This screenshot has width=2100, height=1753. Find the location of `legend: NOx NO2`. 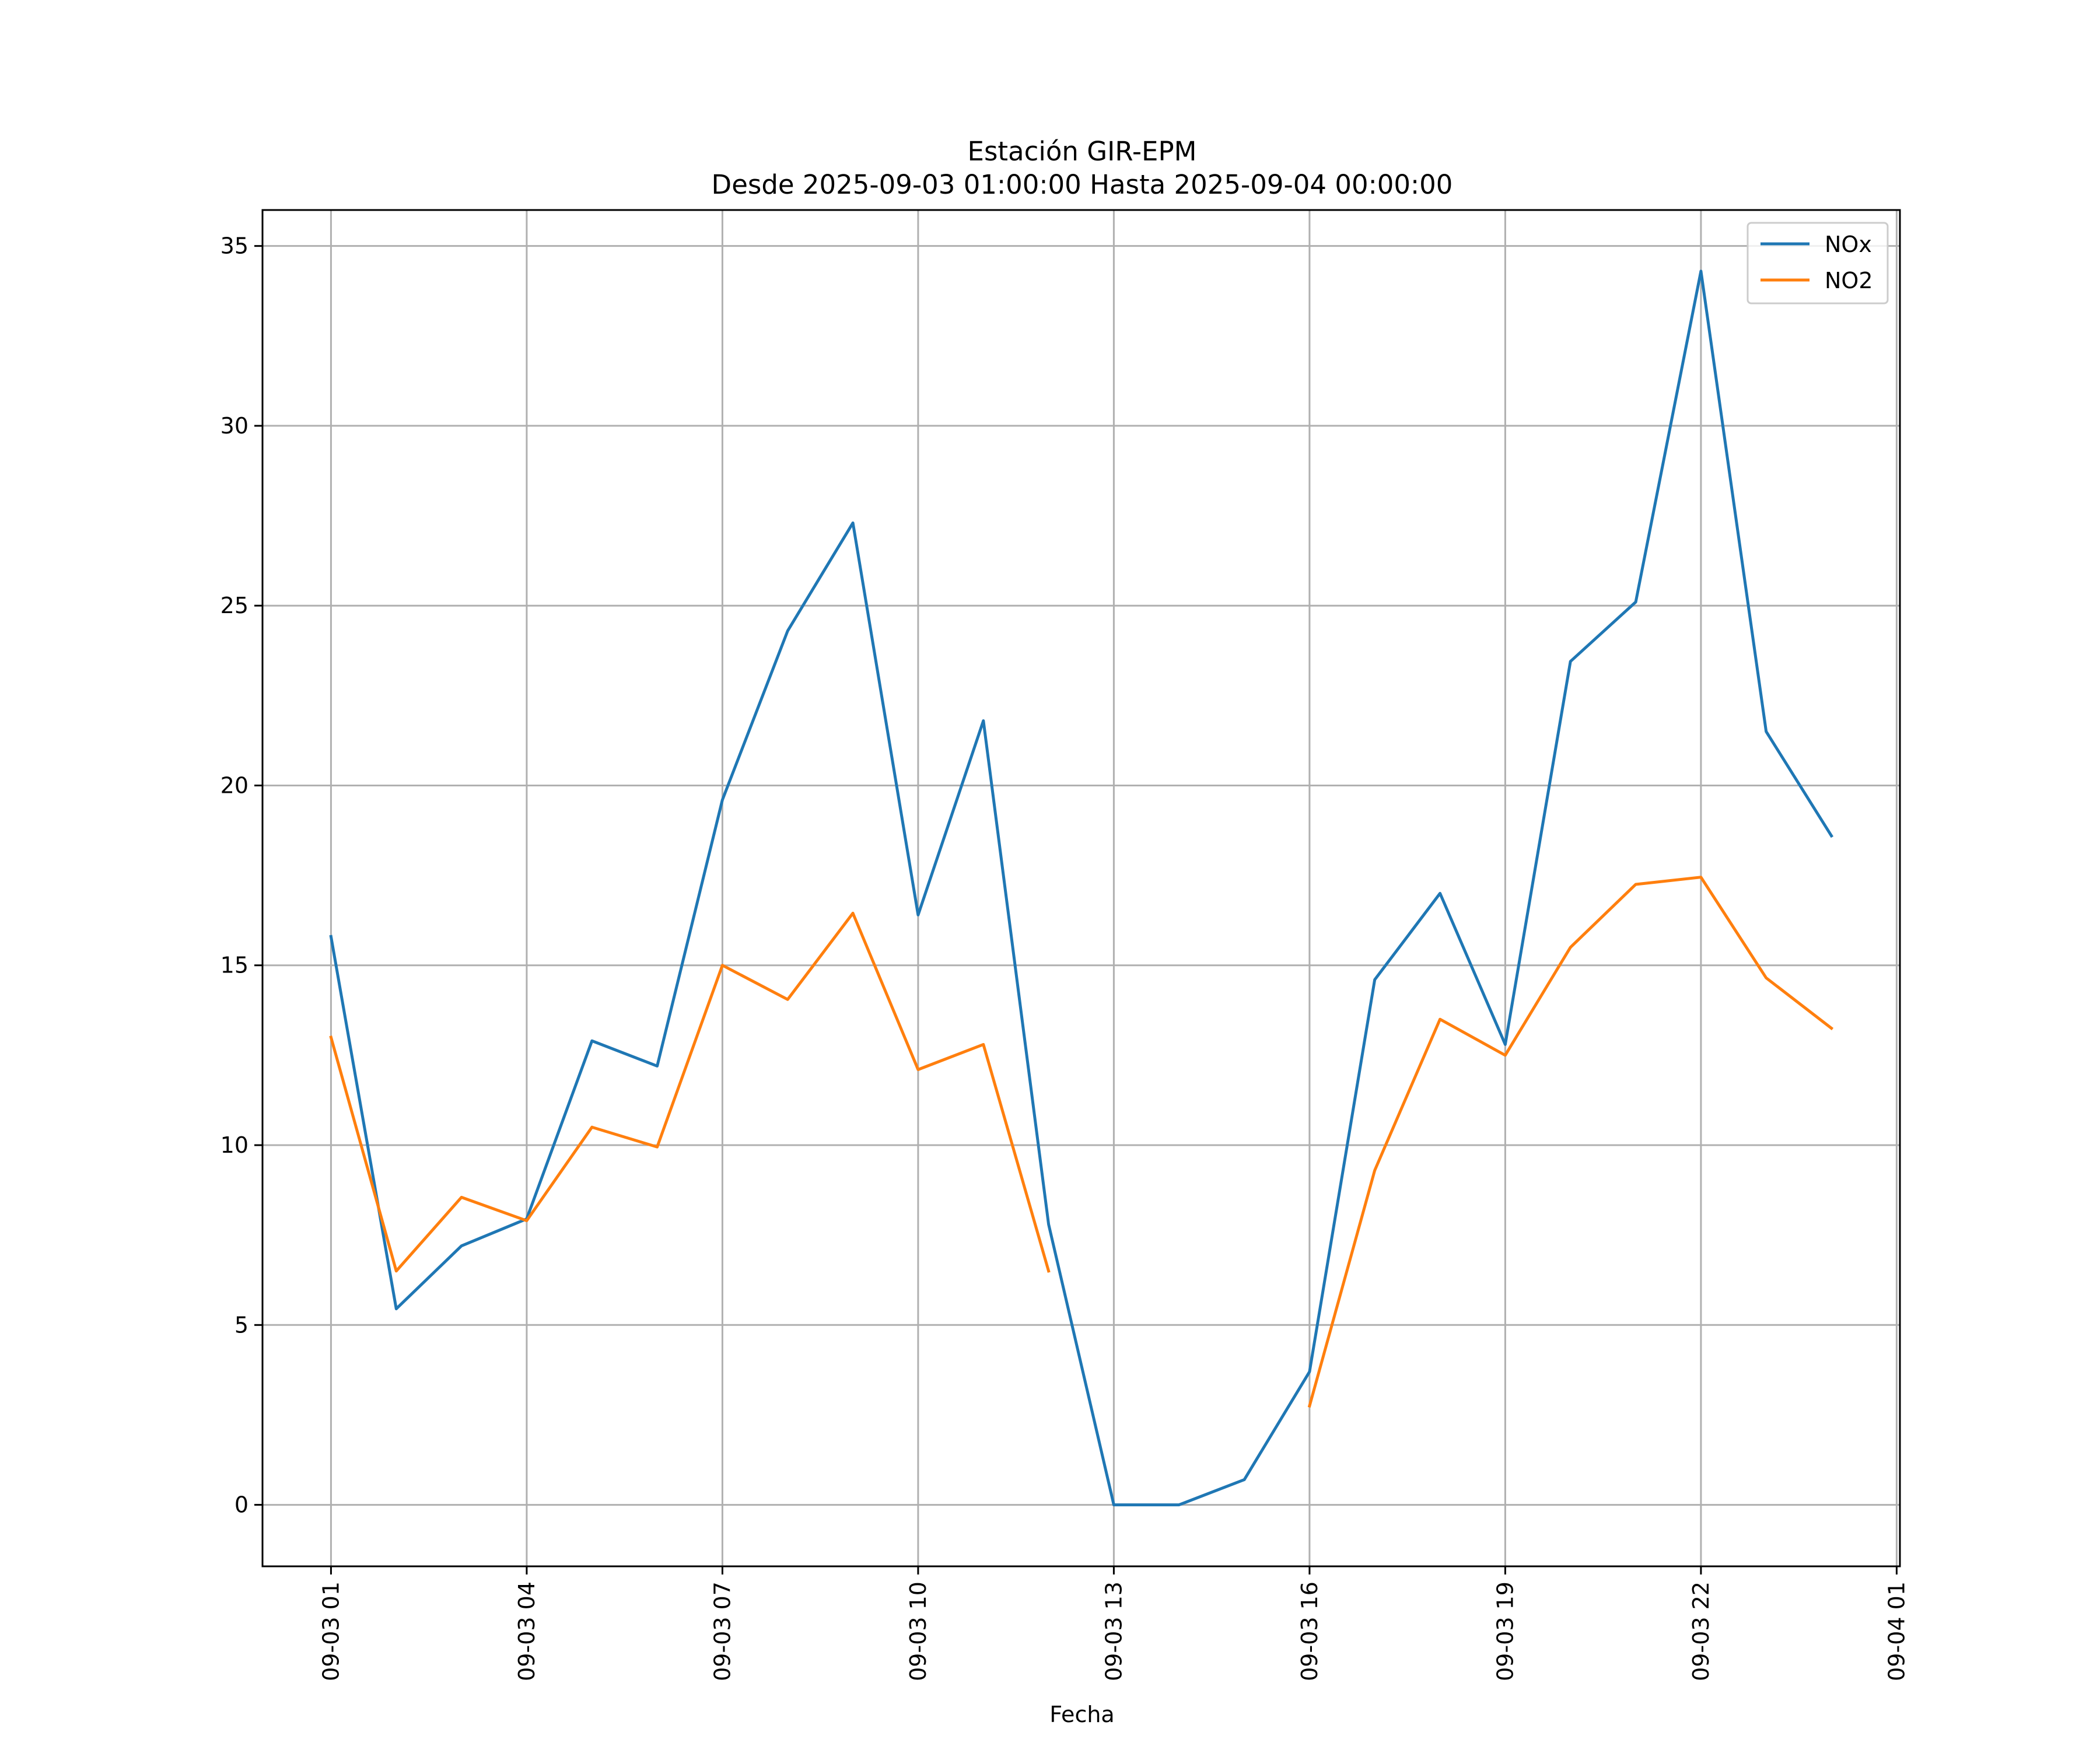

legend: NOx NO2 is located at coordinates (1817, 263).